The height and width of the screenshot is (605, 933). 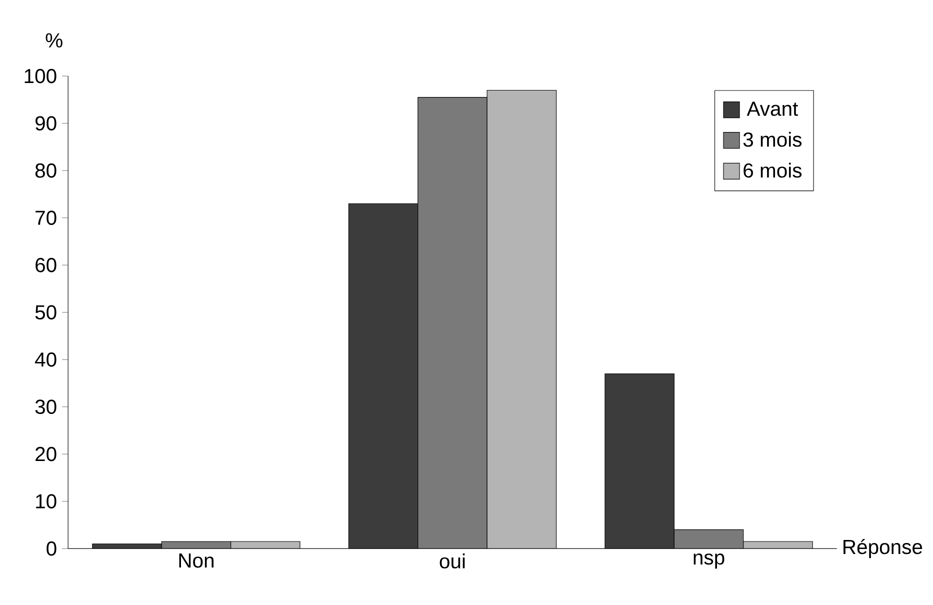 I want to click on y-tick-label: 60, so click(x=46, y=265).